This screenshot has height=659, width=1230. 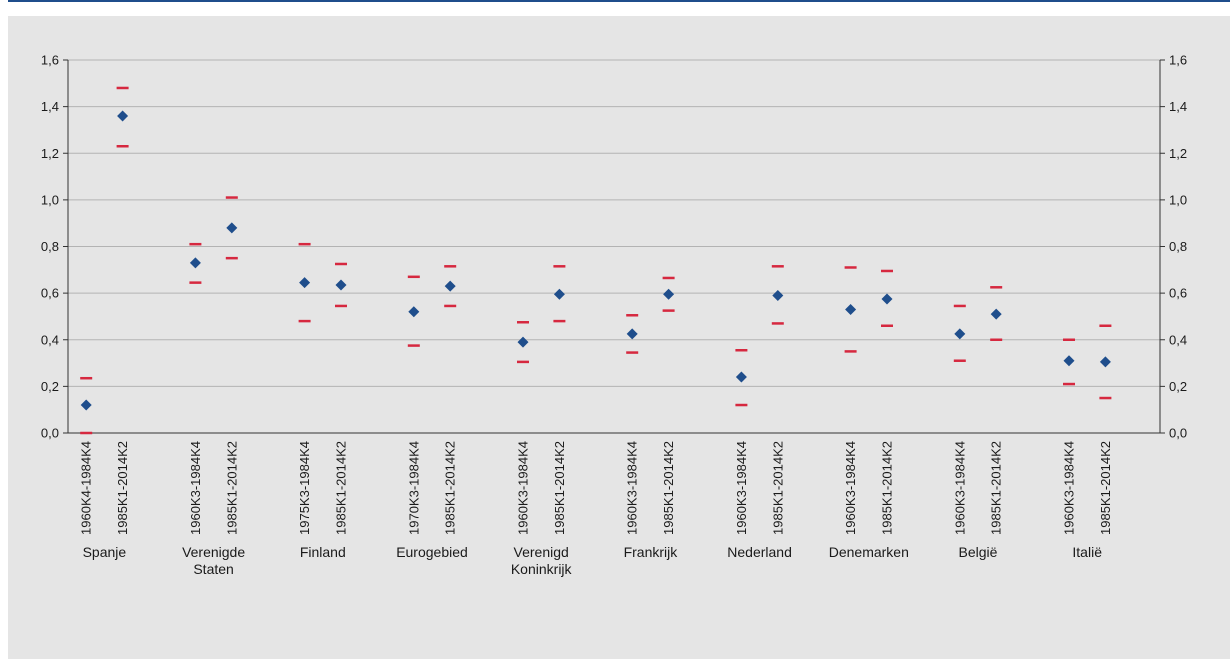 I want to click on country-label: Finland, so click(x=323, y=552).